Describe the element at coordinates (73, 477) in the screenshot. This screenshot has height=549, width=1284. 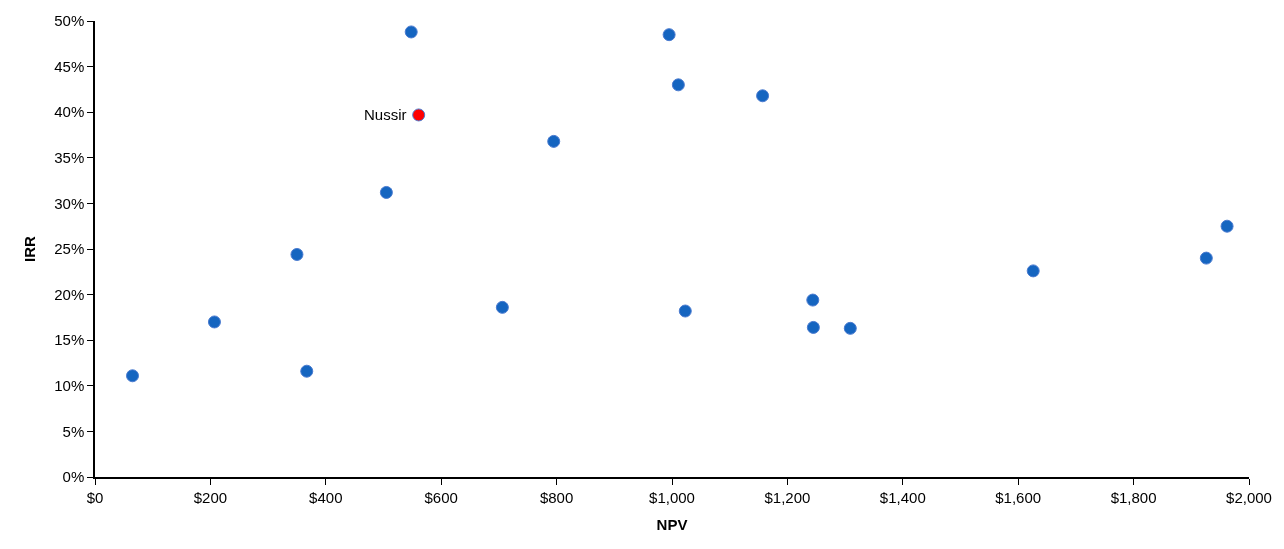
I see `y-tick-label: 0%` at that location.